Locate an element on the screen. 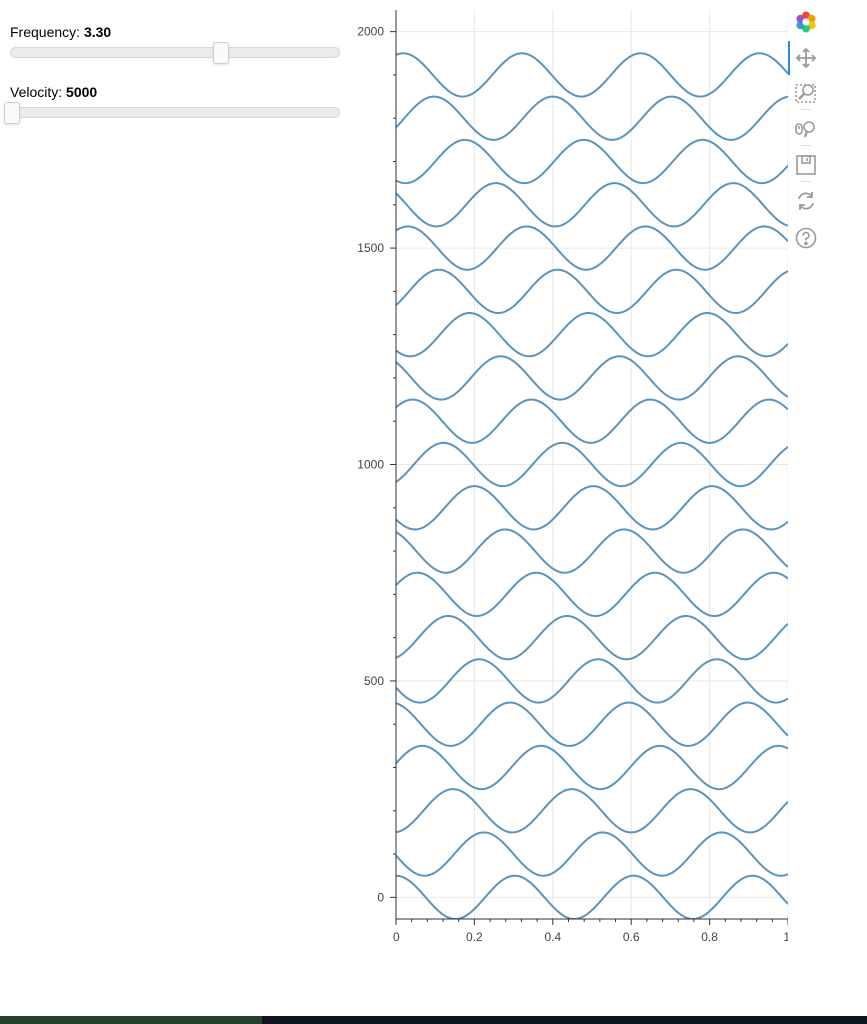 The image size is (867, 1024). taskbar-active-item is located at coordinates (131, 1020).